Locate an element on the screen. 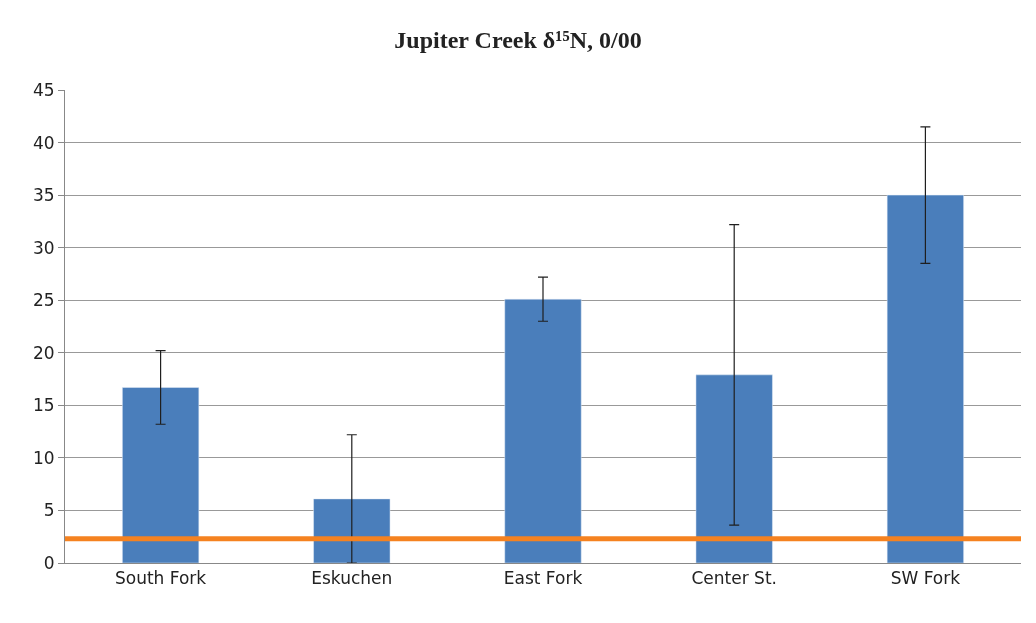  y-tick-label: 30 is located at coordinates (43, 247).